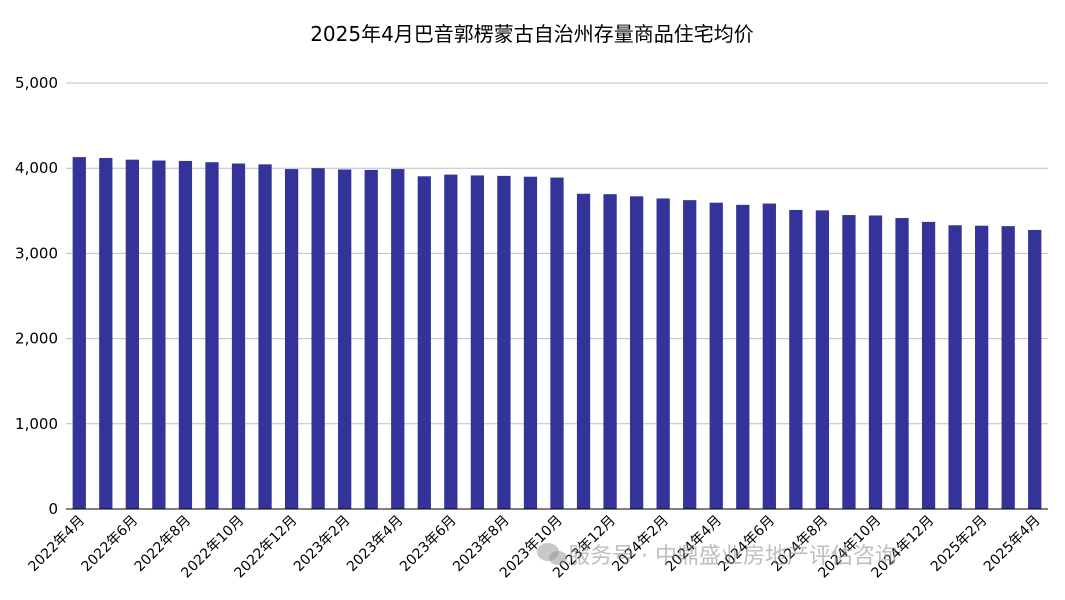 This screenshot has height=600, width=1065. What do you see at coordinates (56, 544) in the screenshot?
I see `x-tick-label: 2022年4月` at bounding box center [56, 544].